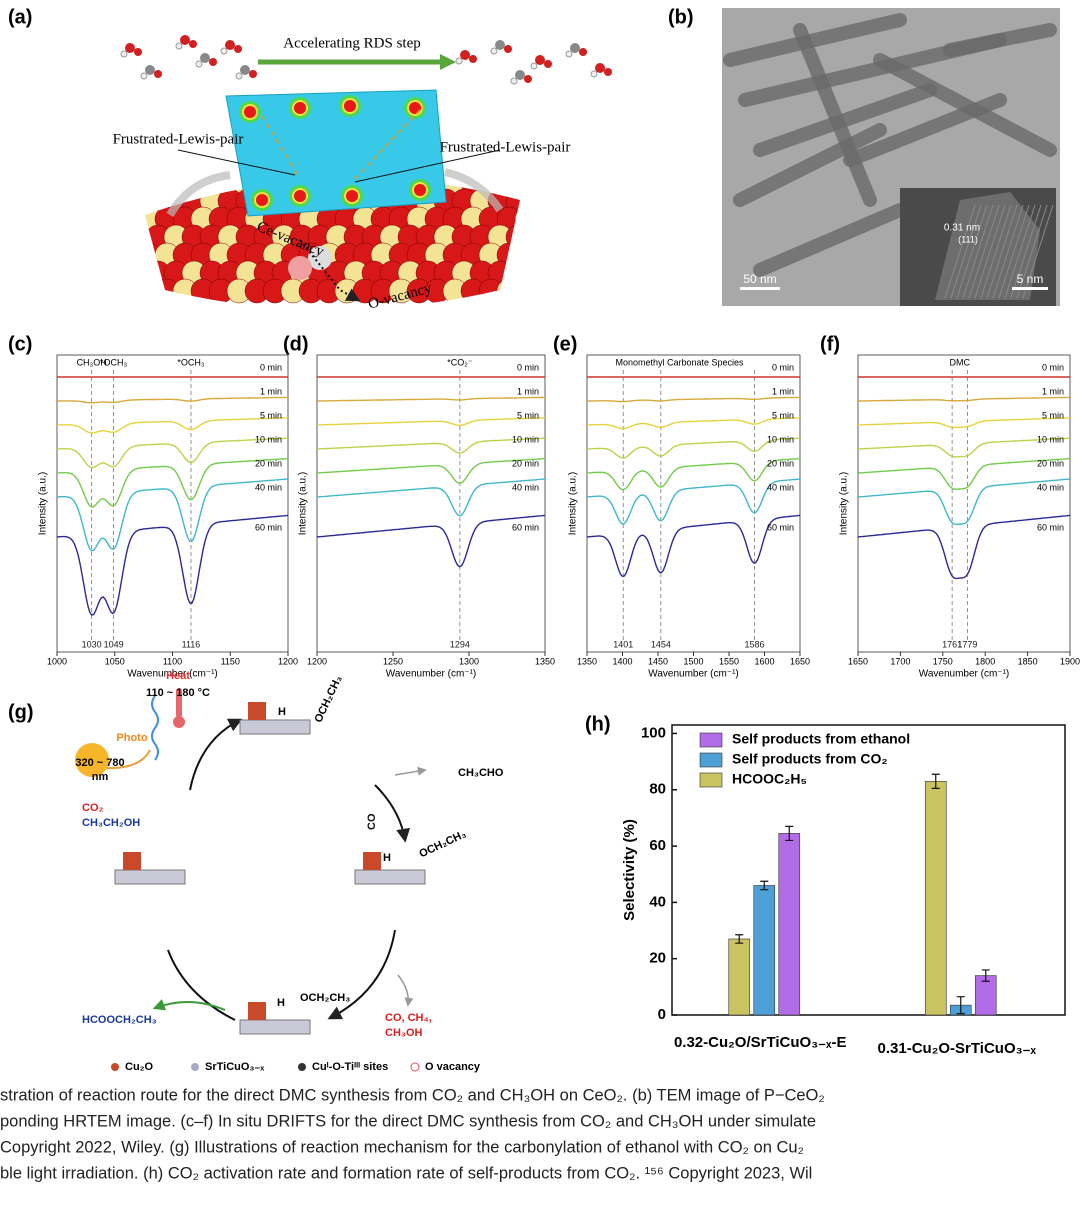 The image size is (1080, 1205). What do you see at coordinates (658, 661) in the screenshot?
I see `x-tick-label: 1450` at bounding box center [658, 661].